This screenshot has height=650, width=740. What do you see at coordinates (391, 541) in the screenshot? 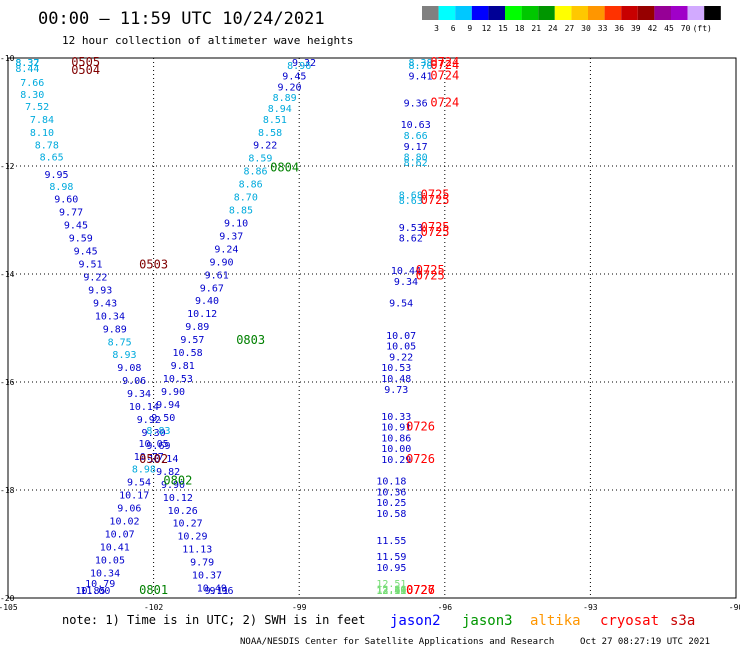
I see `wave-height-label: 11.55` at bounding box center [391, 541].